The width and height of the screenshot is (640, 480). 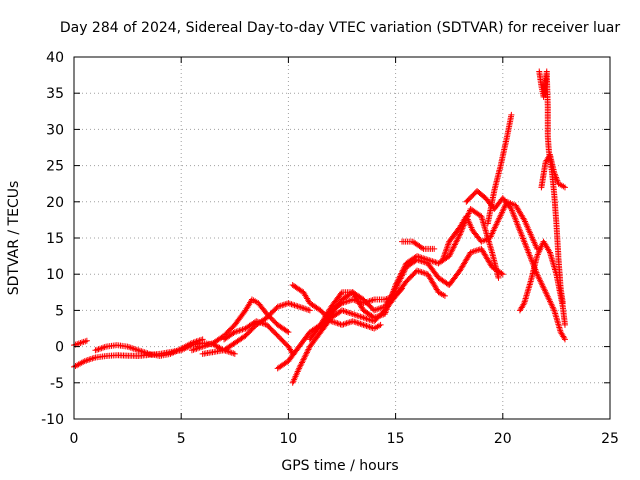 What do you see at coordinates (74, 439) in the screenshot?
I see `x-tick-label: 0` at bounding box center [74, 439].